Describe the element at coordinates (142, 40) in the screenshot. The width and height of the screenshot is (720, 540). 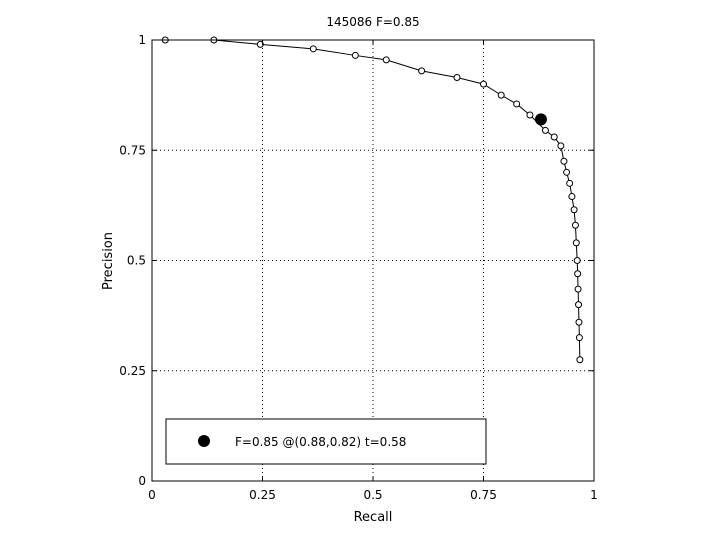
I see `y-tick-label: 1` at that location.